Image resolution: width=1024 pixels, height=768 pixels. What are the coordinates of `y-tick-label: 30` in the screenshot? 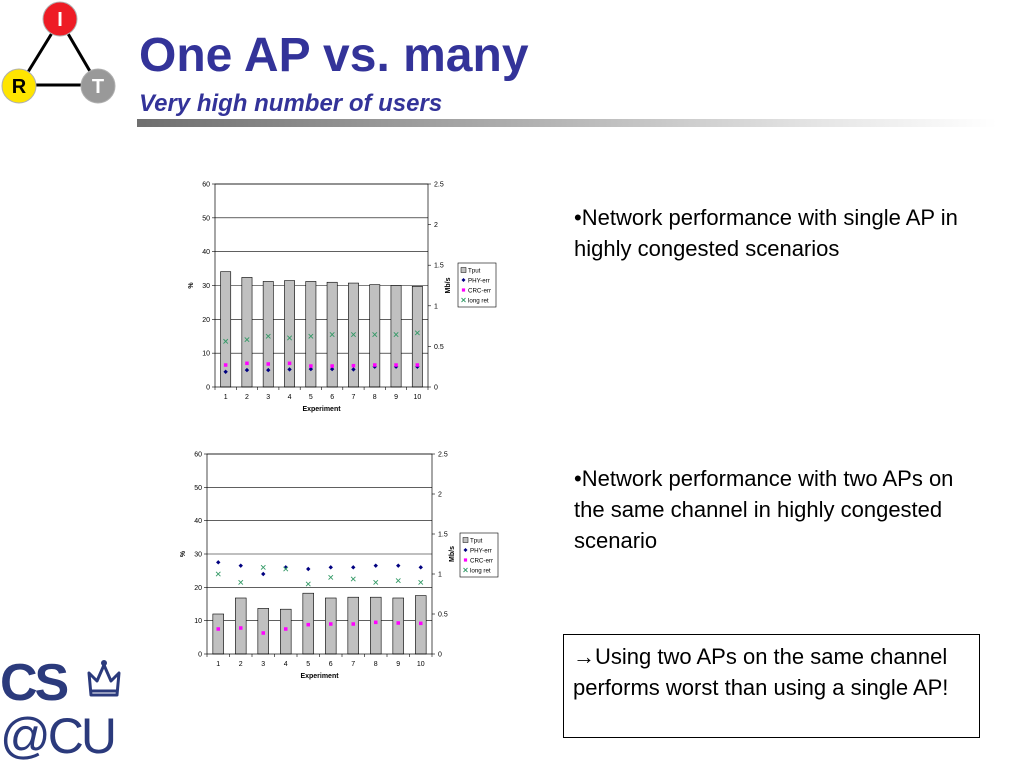 It's located at (198, 555).